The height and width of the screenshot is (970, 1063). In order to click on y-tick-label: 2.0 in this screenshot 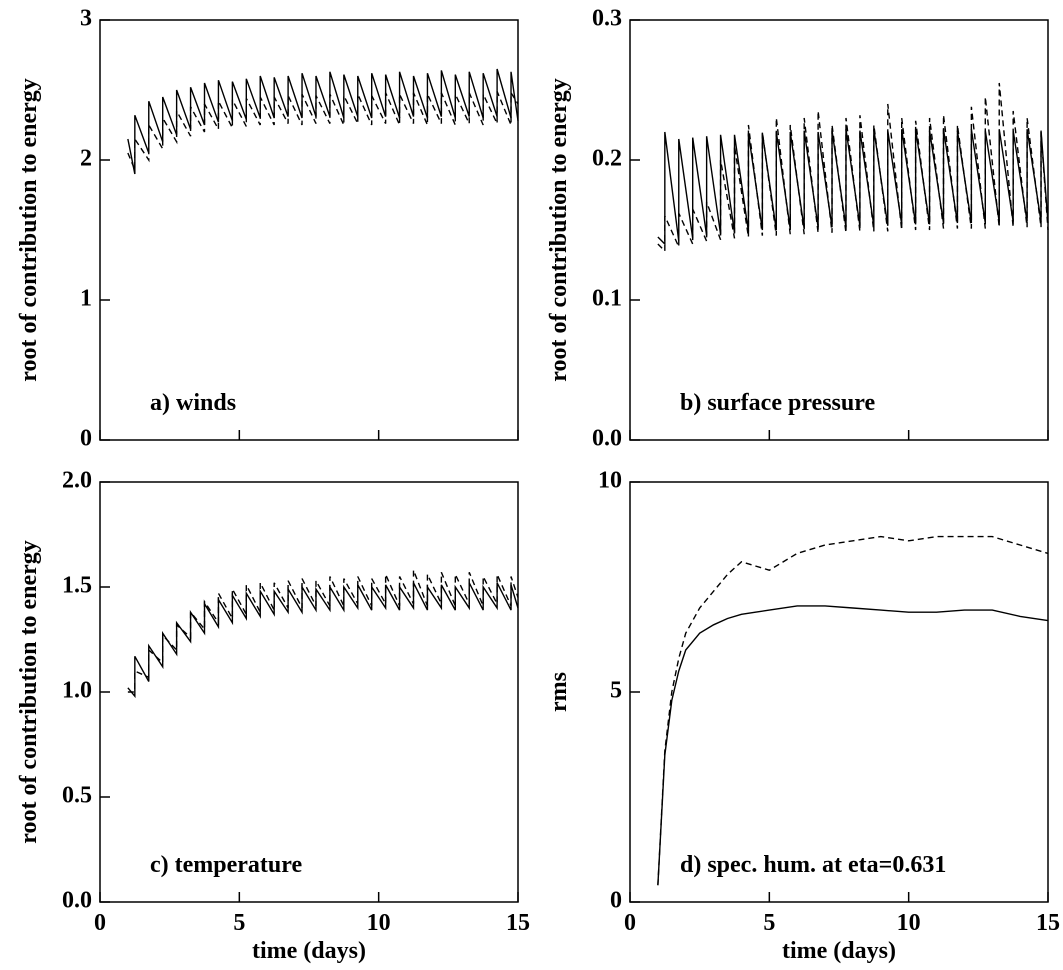, I will do `click(77, 481)`.